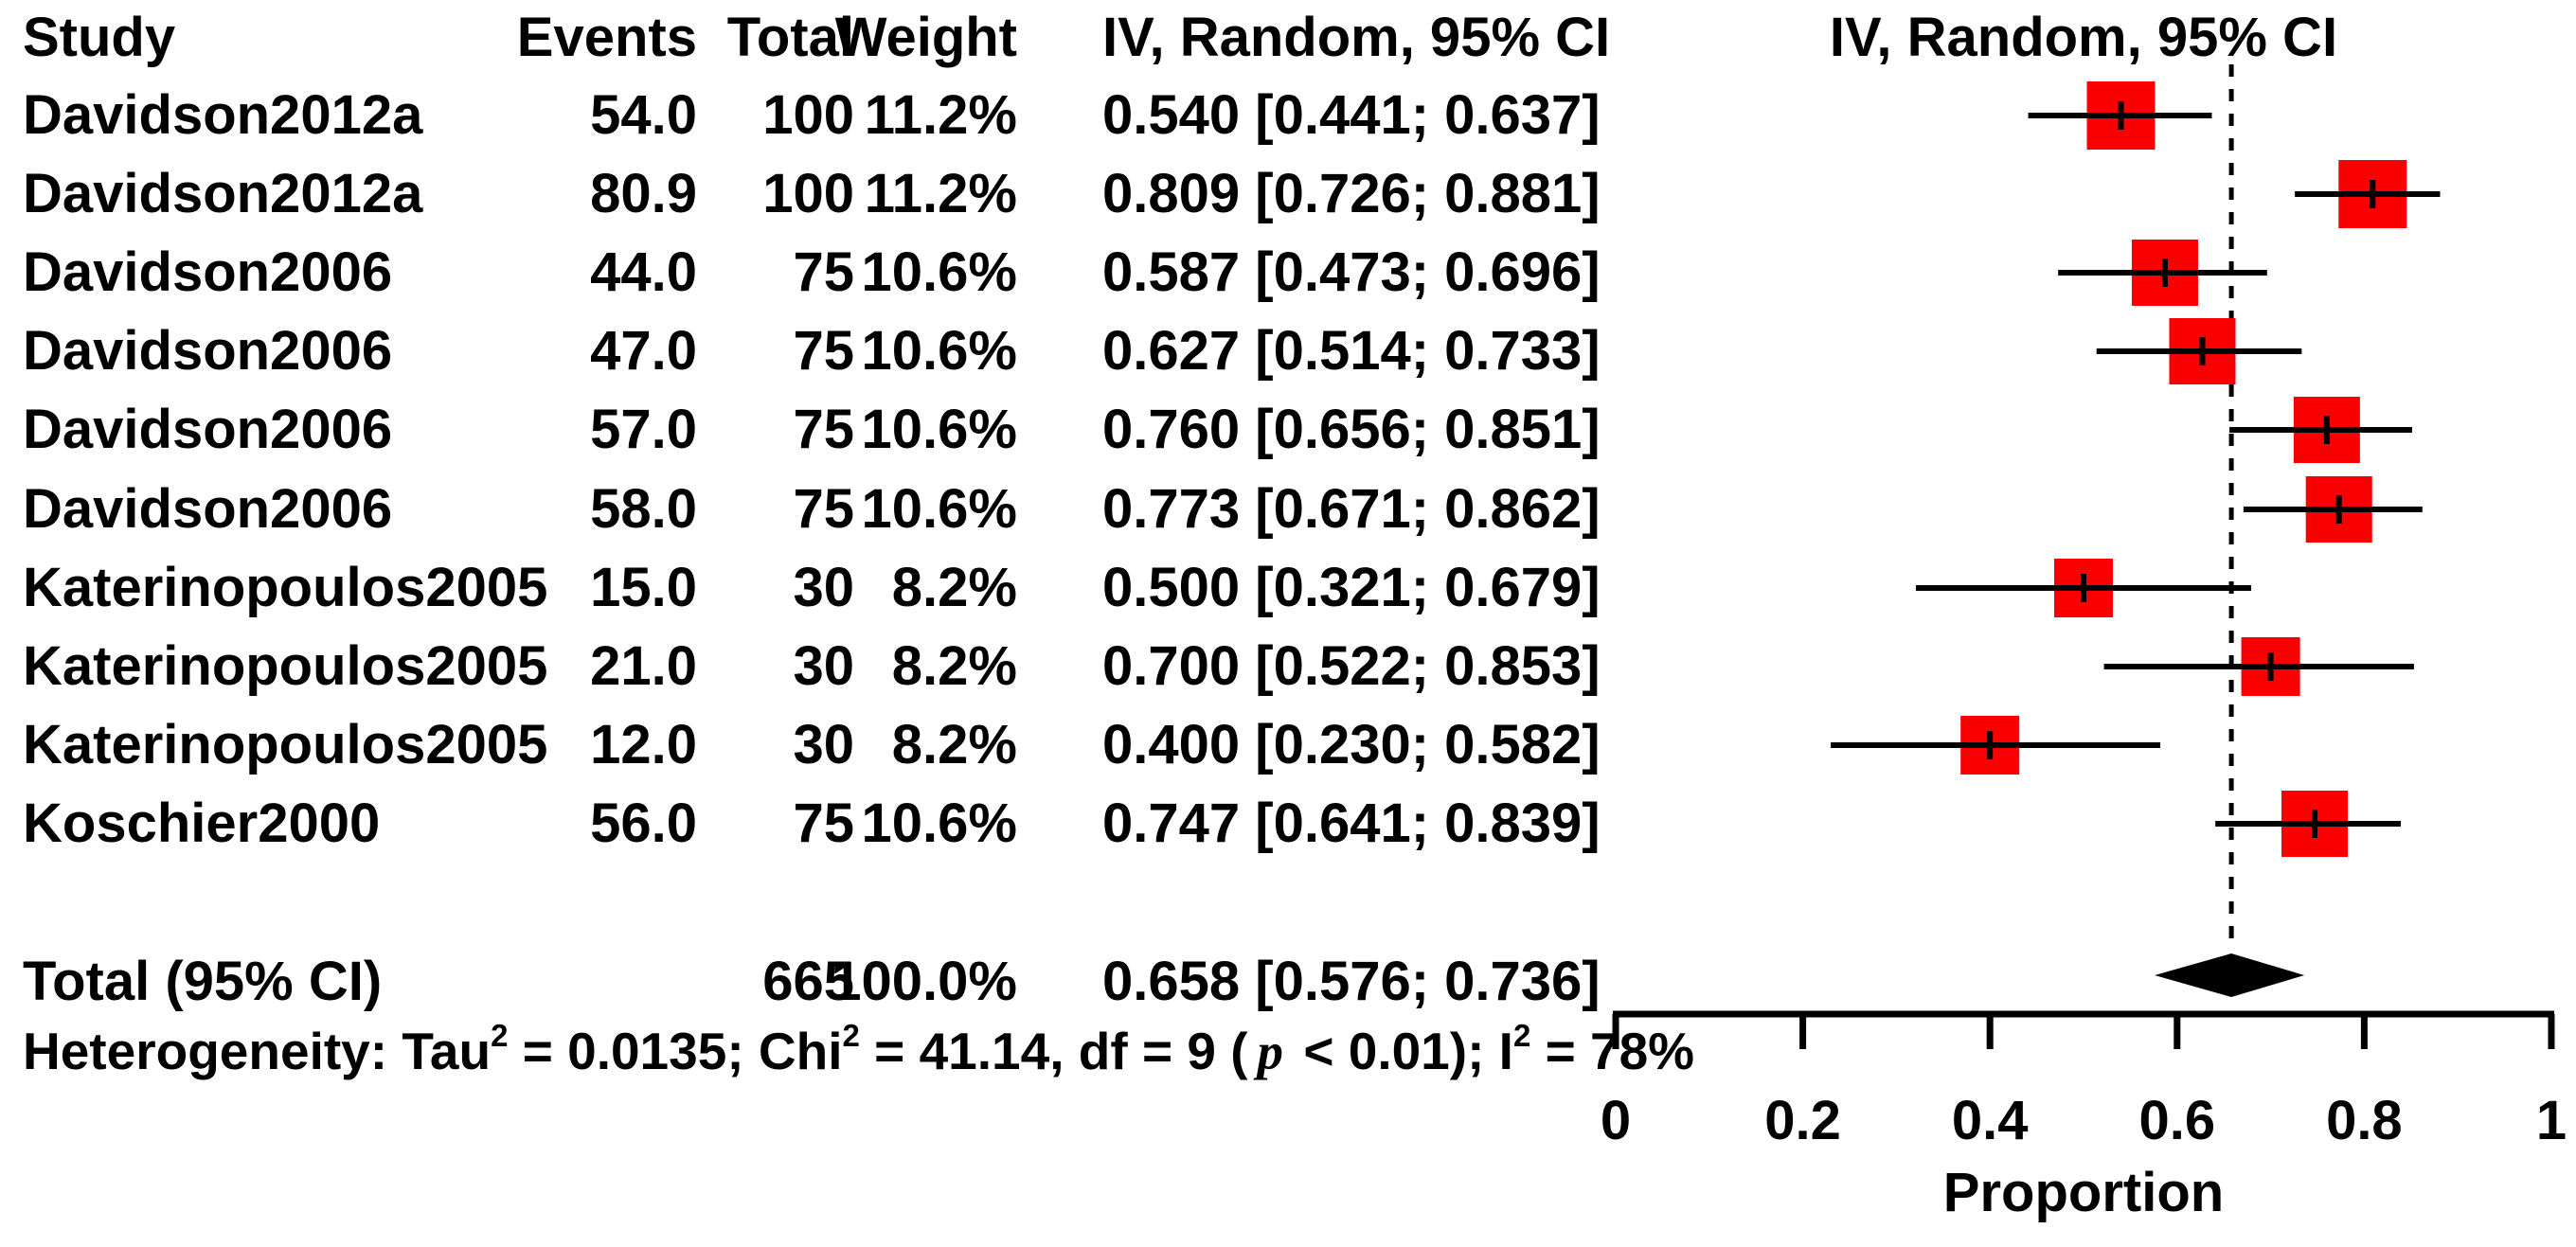 The width and height of the screenshot is (2576, 1247). What do you see at coordinates (1351, 272) in the screenshot?
I see `ci-value: 0.587 [0.473; 0.696]` at bounding box center [1351, 272].